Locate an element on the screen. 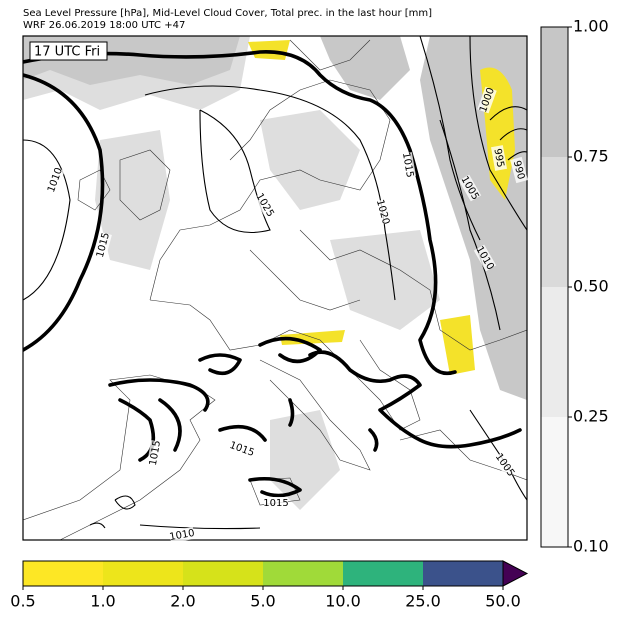 This screenshot has width=618, height=621. colorbar-label: 0.75 is located at coordinates (591, 156).